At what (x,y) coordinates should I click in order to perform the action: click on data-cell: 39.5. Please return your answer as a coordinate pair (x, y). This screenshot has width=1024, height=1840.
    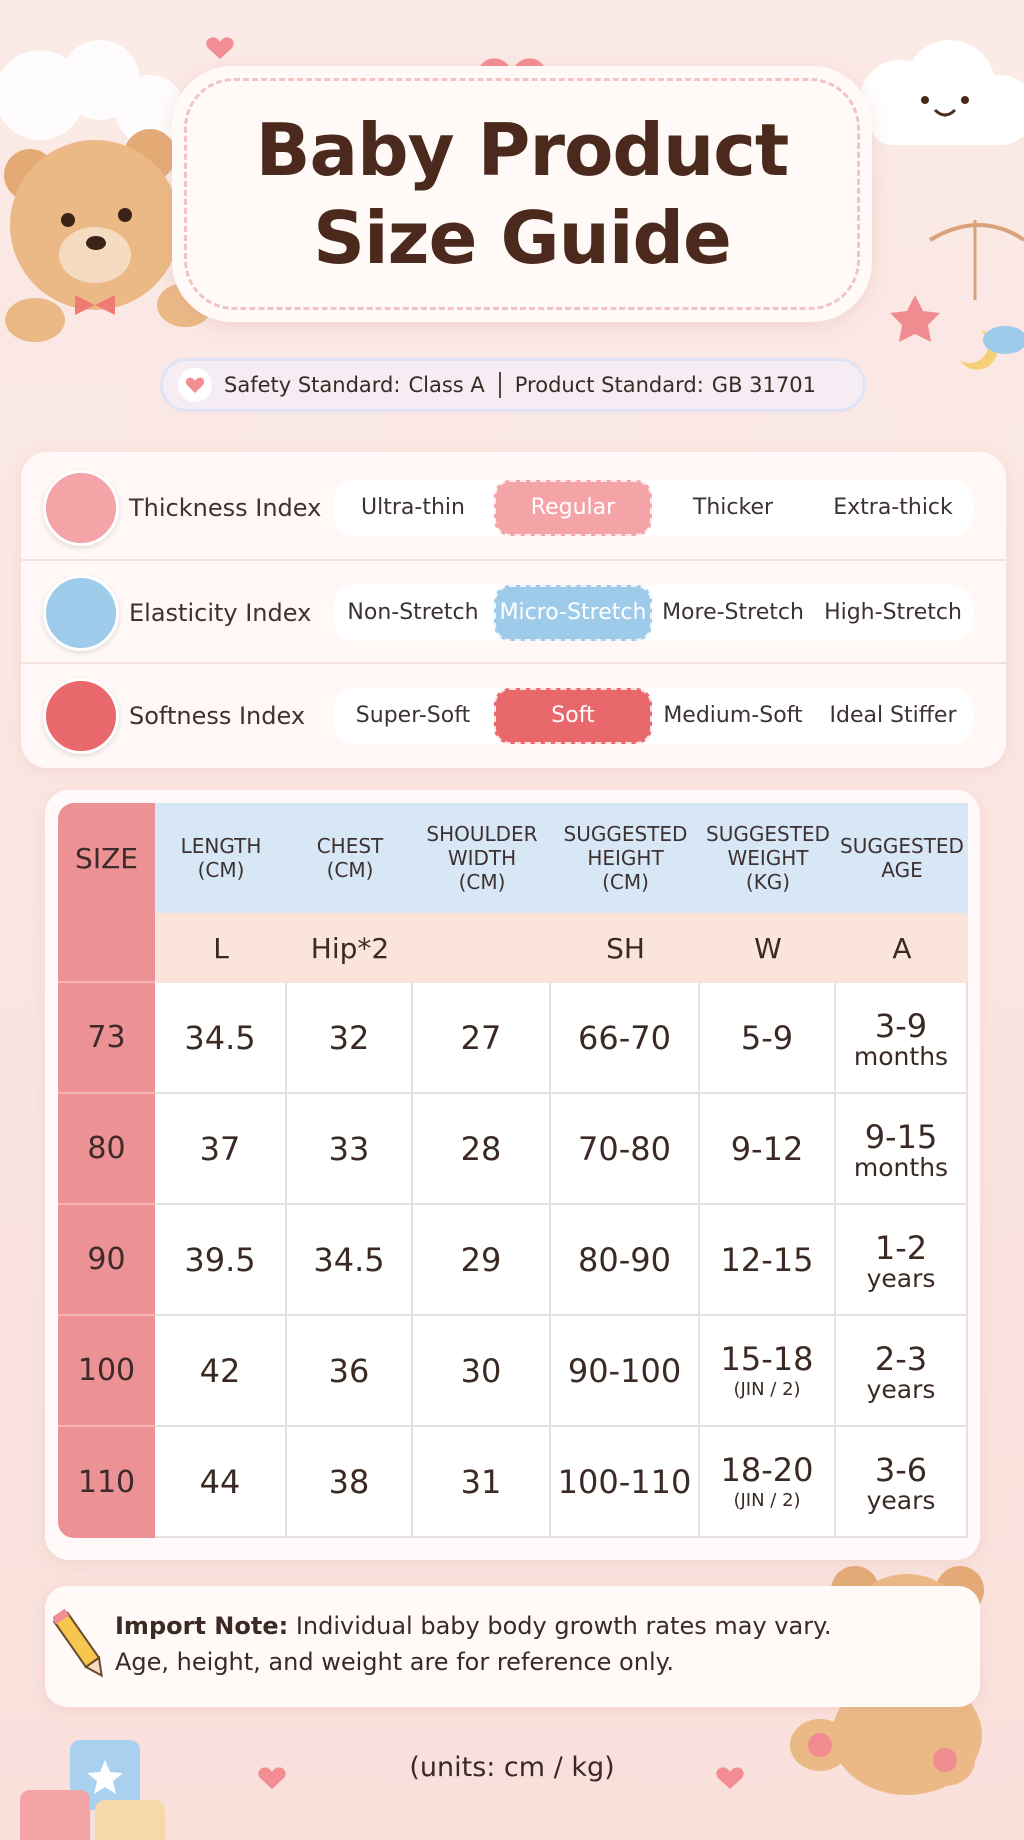
    Looking at the image, I should click on (221, 1260).